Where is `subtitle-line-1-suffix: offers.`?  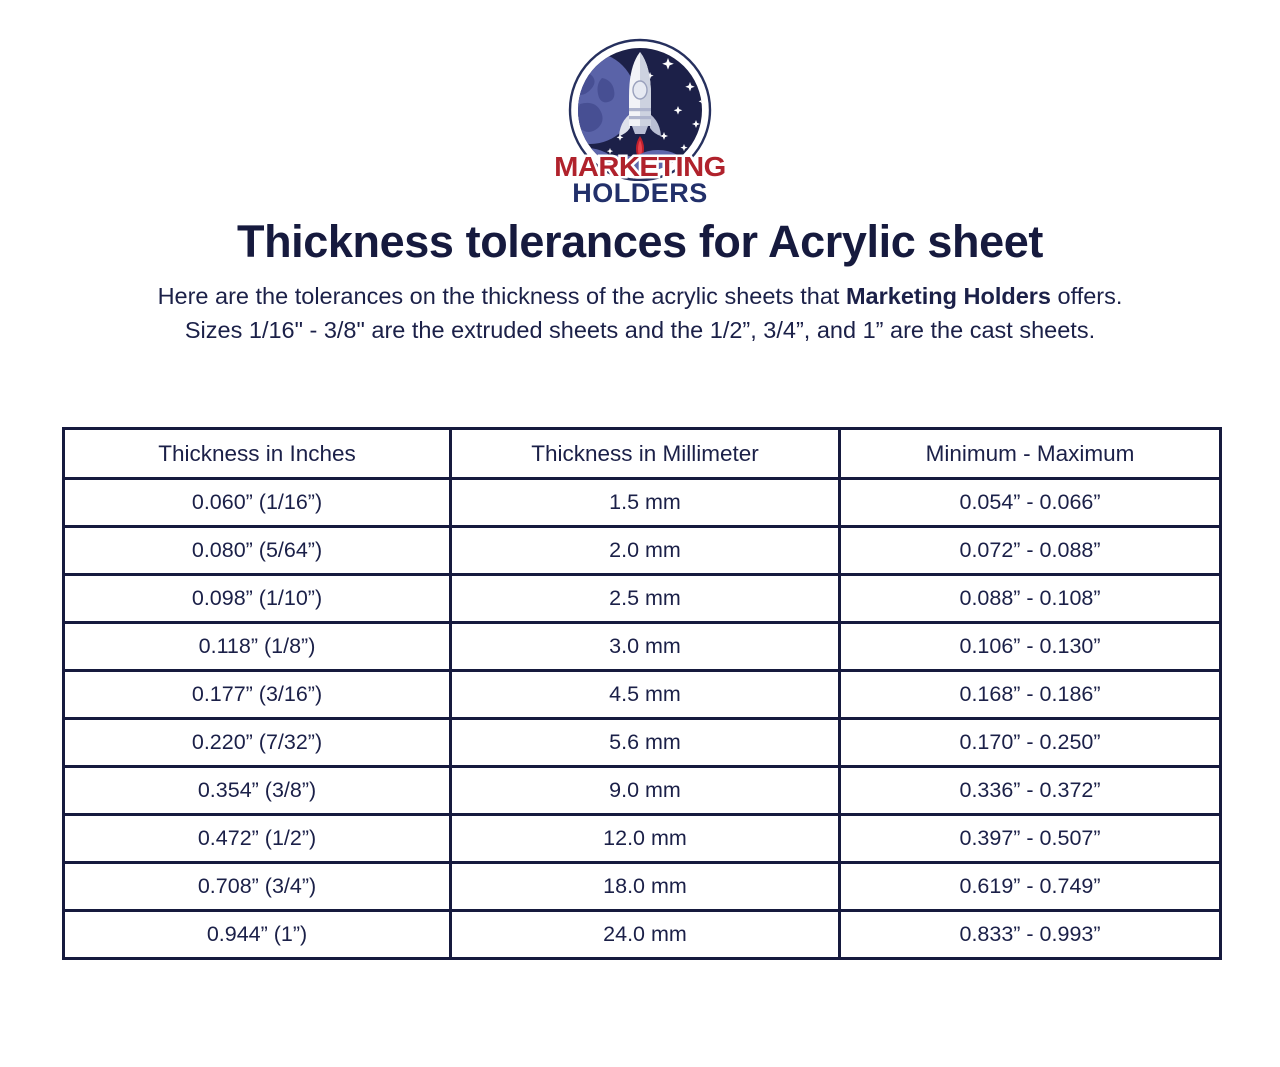
subtitle-line-1-suffix: offers. is located at coordinates (1087, 295).